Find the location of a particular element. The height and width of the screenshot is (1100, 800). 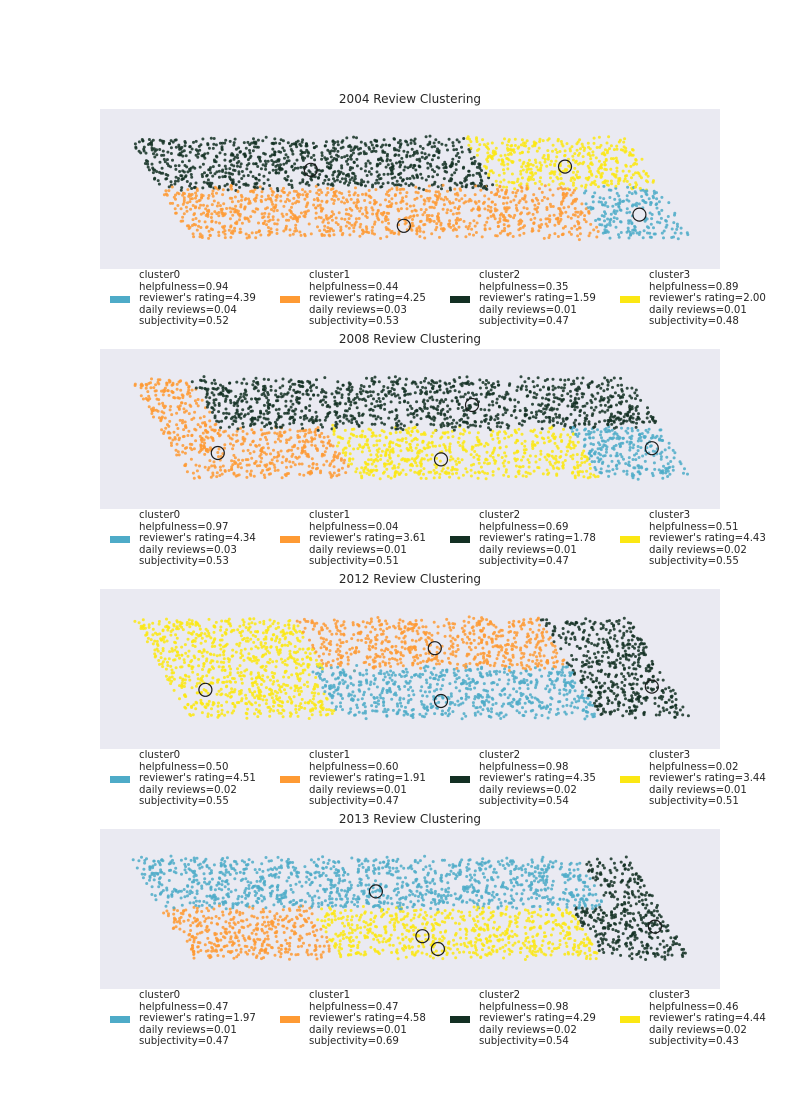

helpfulness-stat: helpfulness=0.44 is located at coordinates (354, 287).